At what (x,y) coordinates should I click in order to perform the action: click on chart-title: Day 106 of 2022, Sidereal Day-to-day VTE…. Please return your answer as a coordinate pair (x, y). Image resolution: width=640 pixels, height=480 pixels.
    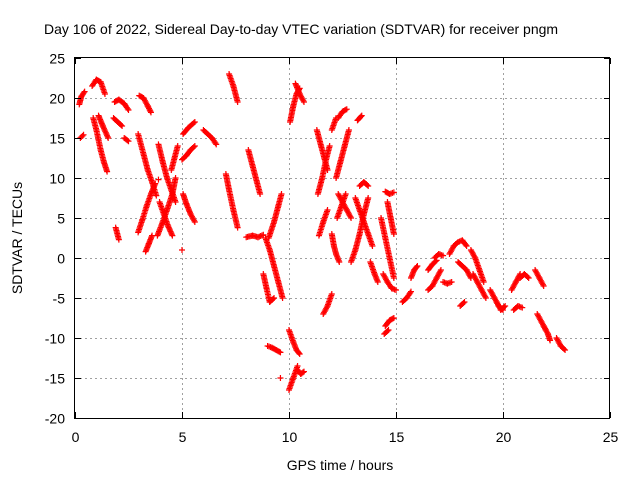
    Looking at the image, I should click on (301, 29).